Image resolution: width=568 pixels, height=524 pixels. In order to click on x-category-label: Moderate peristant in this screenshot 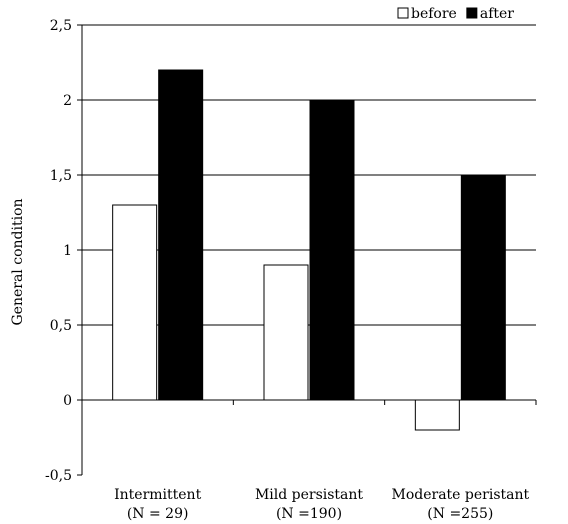, I will do `click(461, 495)`.